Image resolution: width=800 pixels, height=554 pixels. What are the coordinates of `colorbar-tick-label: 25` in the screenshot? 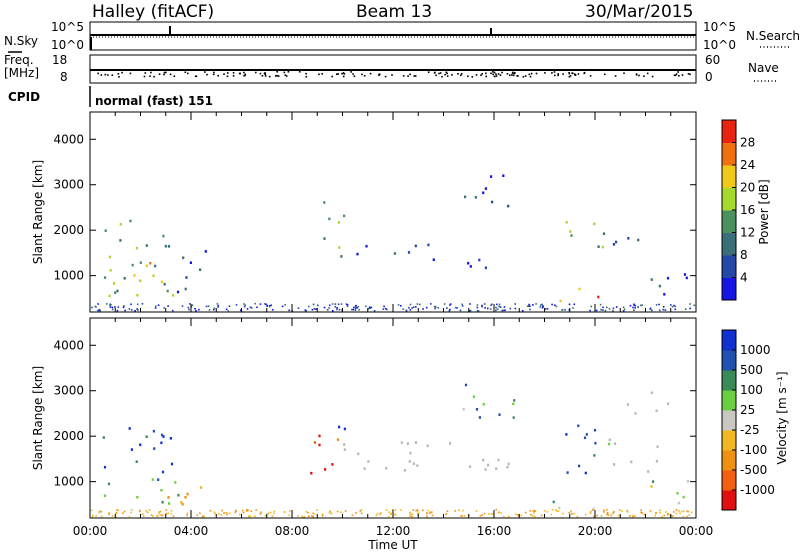 It's located at (747, 410).